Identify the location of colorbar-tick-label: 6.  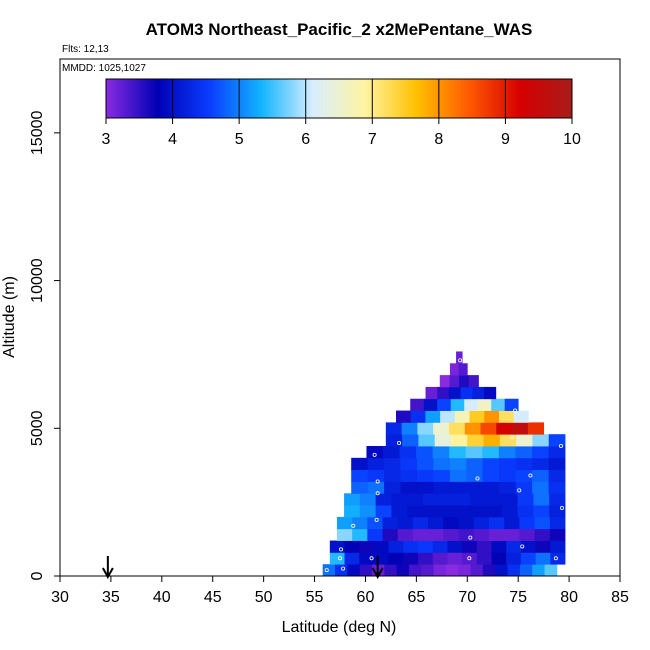
(305, 139).